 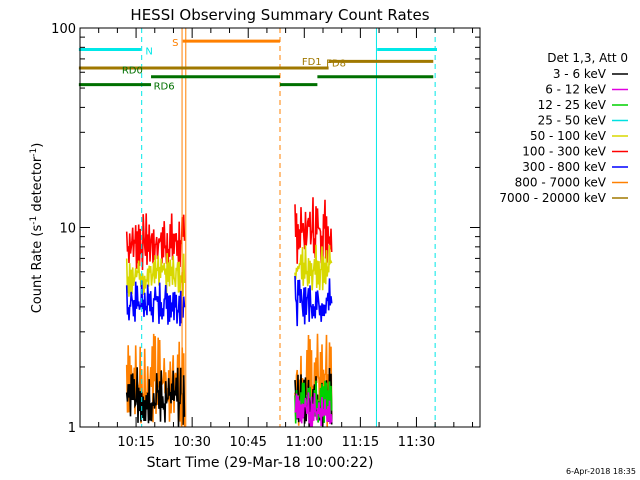 I want to click on x-tick-label: 10:45, so click(x=247, y=442).